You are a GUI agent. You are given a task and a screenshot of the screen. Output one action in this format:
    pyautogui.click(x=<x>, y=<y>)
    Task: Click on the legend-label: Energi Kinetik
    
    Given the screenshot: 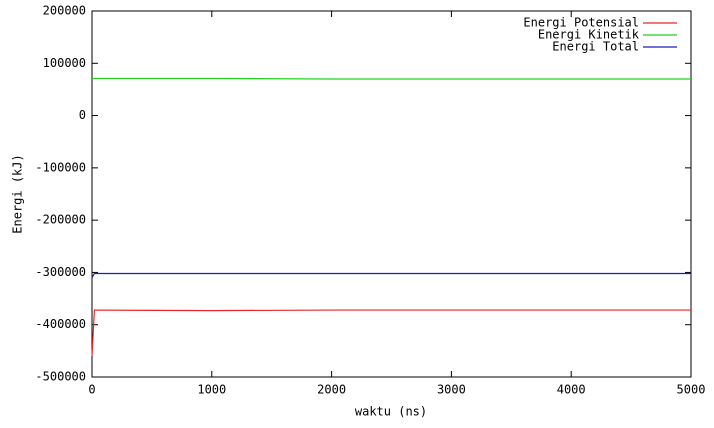 What is the action you would take?
    pyautogui.click(x=589, y=35)
    